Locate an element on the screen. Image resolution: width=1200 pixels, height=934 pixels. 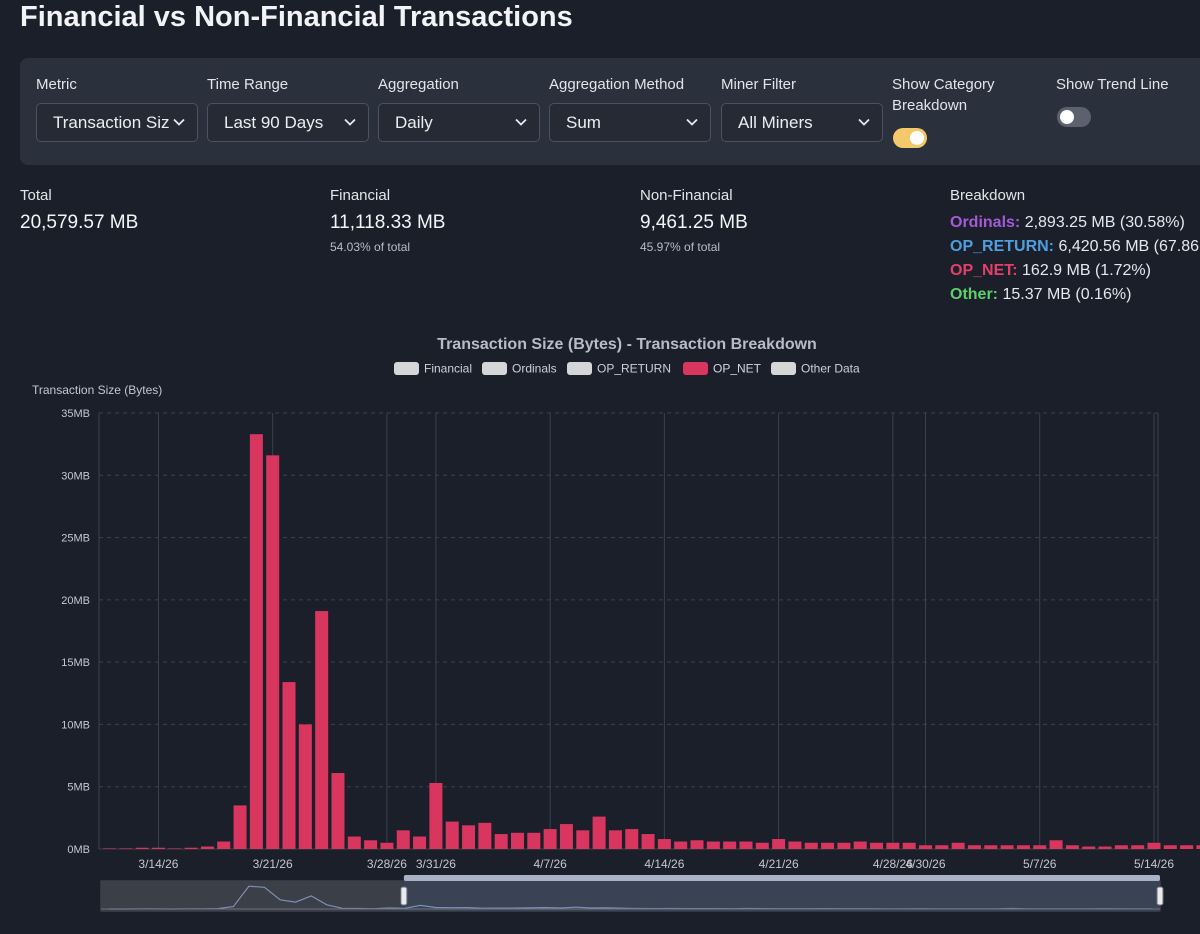
aggregation-select: Daily is located at coordinates (459, 122).